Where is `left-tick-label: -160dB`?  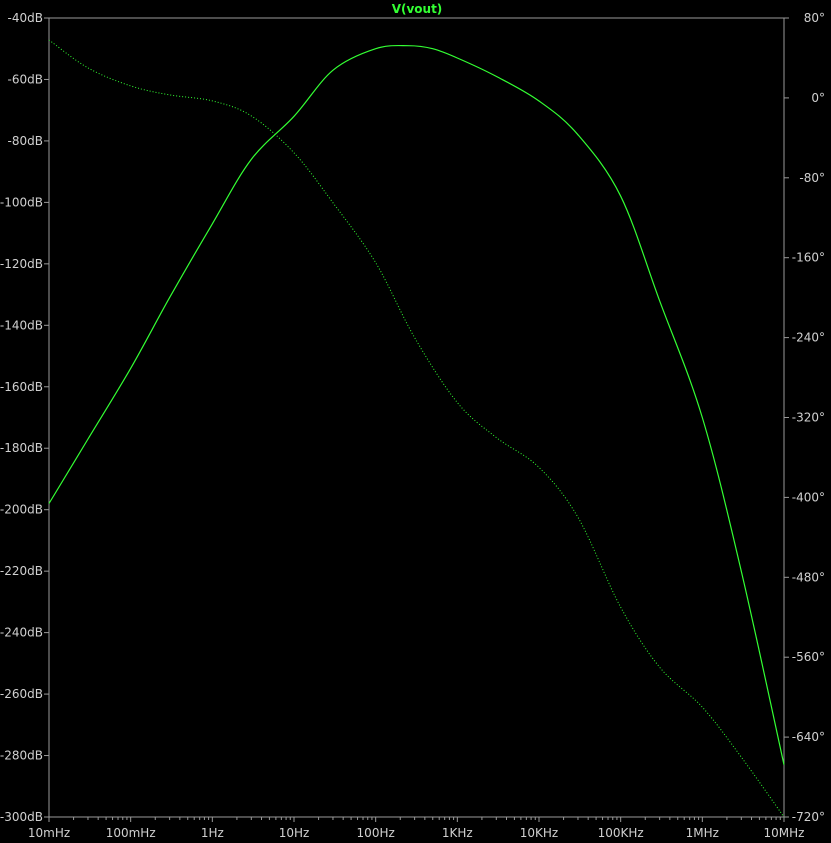 left-tick-label: -160dB is located at coordinates (21, 387).